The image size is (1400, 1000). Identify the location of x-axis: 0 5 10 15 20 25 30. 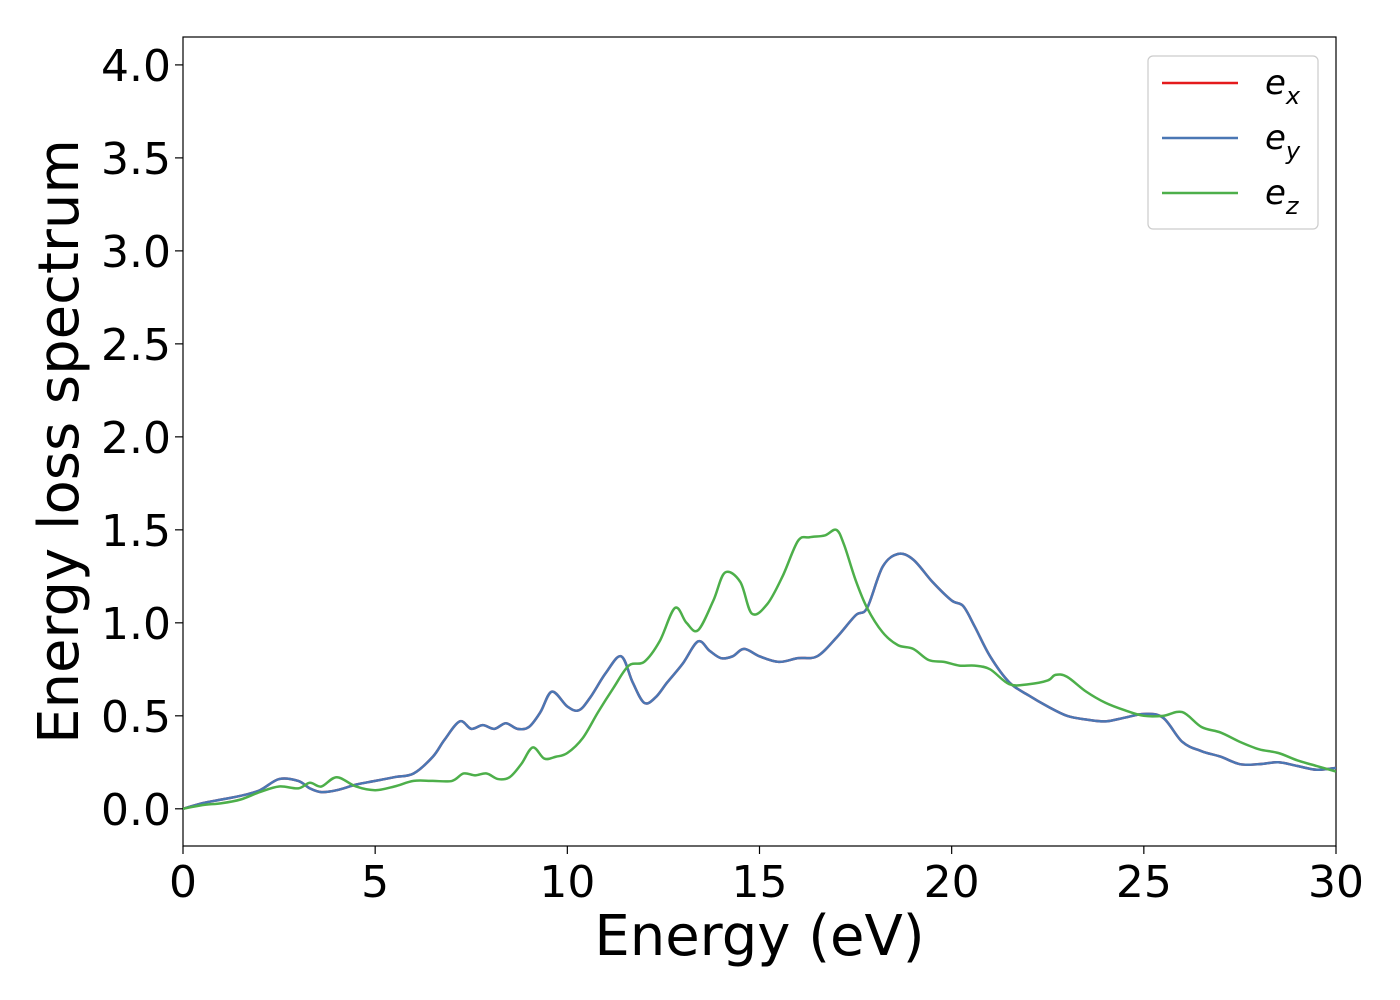
(766, 877).